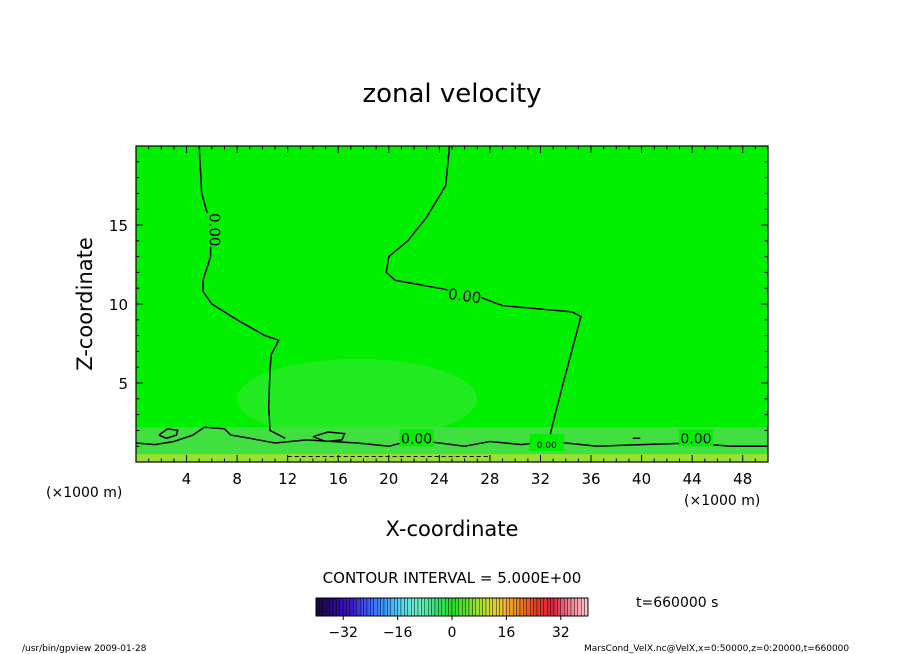 The image size is (904, 654). I want to click on y-tick-label: 10, so click(118, 305).